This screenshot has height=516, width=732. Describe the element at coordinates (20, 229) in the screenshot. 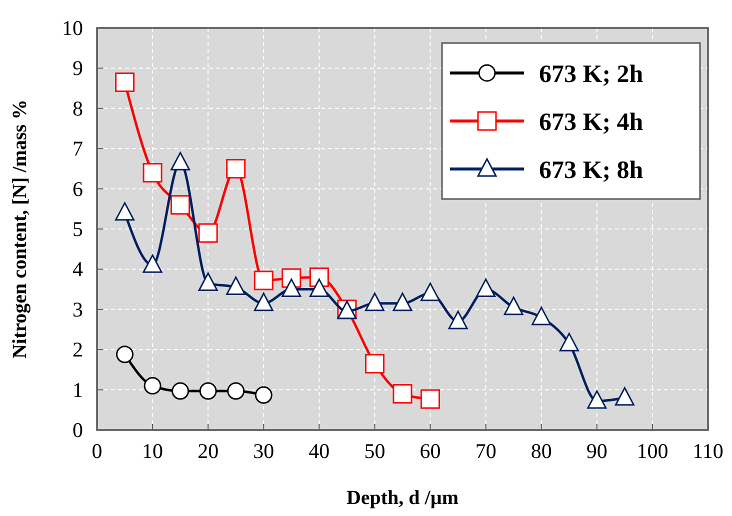

I see `y-axis-title: Nitrogen content, [N] /mass %` at that location.